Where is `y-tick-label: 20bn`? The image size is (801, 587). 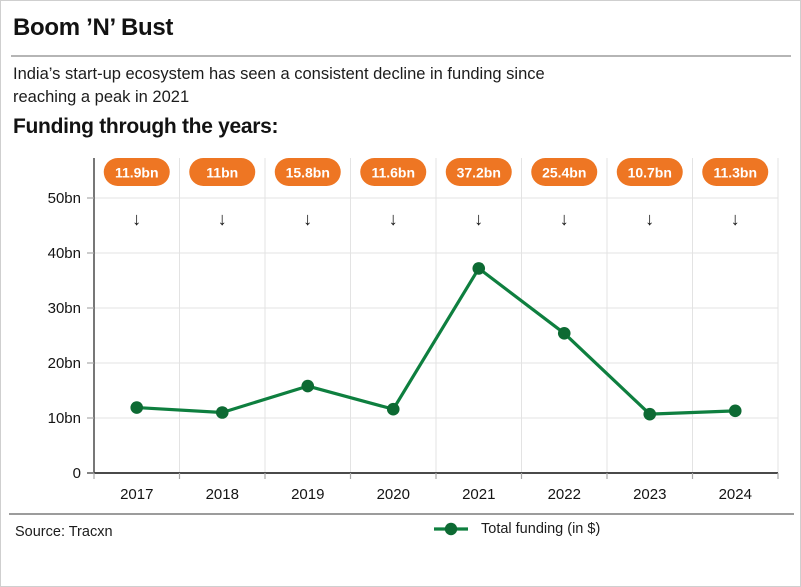
y-tick-label: 20bn is located at coordinates (64, 363).